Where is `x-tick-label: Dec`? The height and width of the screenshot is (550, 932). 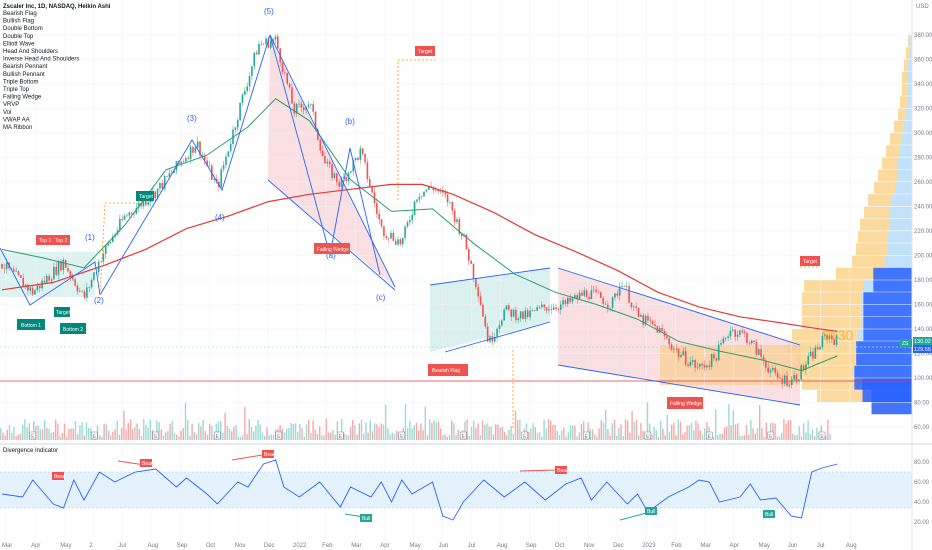
x-tick-label: Dec is located at coordinates (269, 546).